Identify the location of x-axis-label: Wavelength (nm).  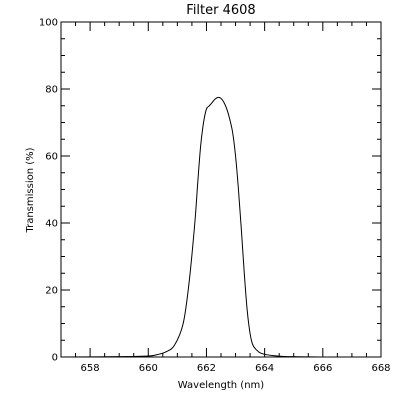
(221, 385).